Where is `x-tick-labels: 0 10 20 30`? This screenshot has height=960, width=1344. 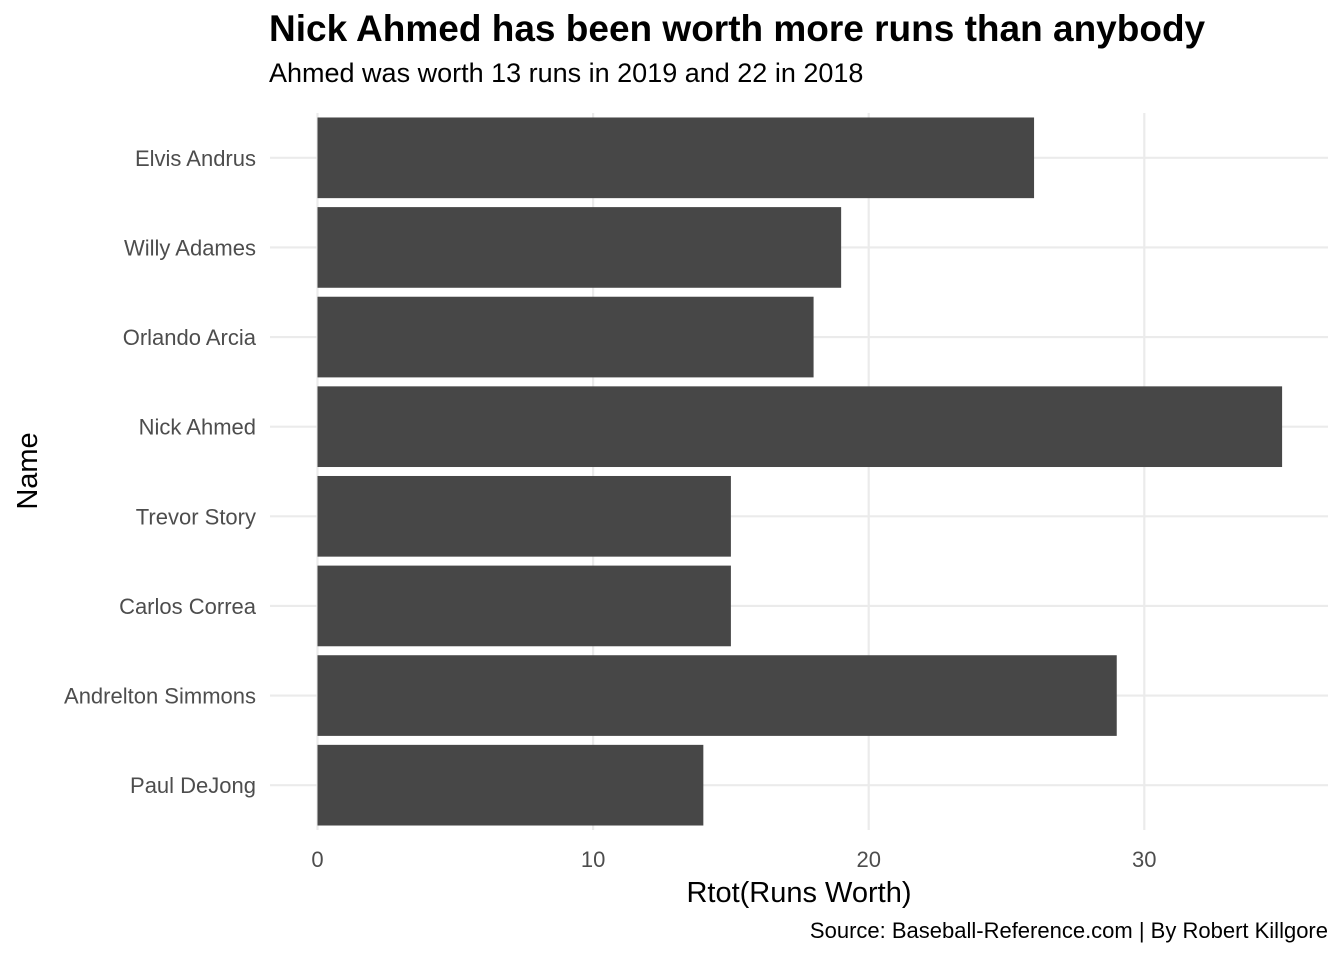 x-tick-labels: 0 10 20 30 is located at coordinates (733, 859).